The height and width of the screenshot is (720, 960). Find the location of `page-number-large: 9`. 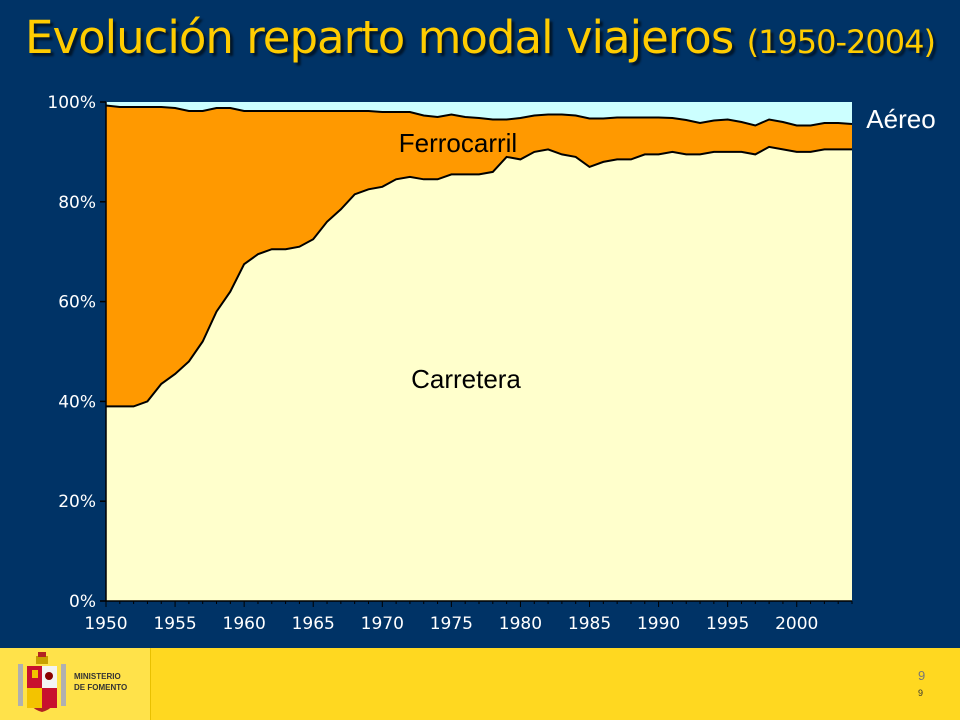

page-number-large: 9 is located at coordinates (922, 675).